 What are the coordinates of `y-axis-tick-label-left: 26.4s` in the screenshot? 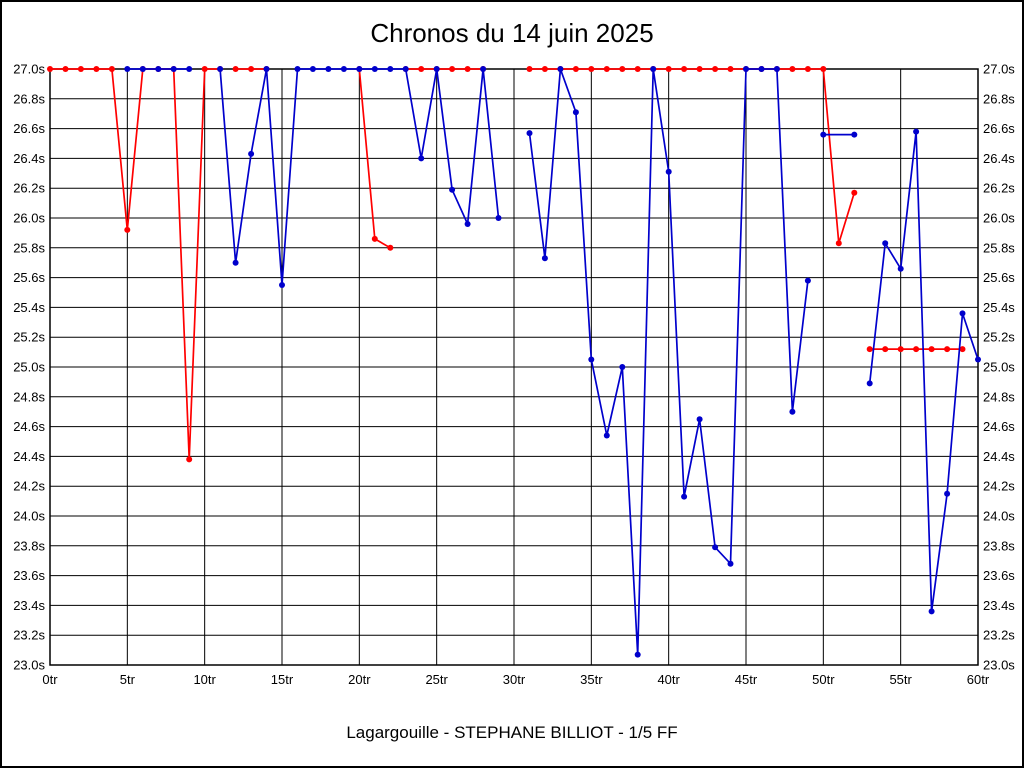 It's located at (29, 158).